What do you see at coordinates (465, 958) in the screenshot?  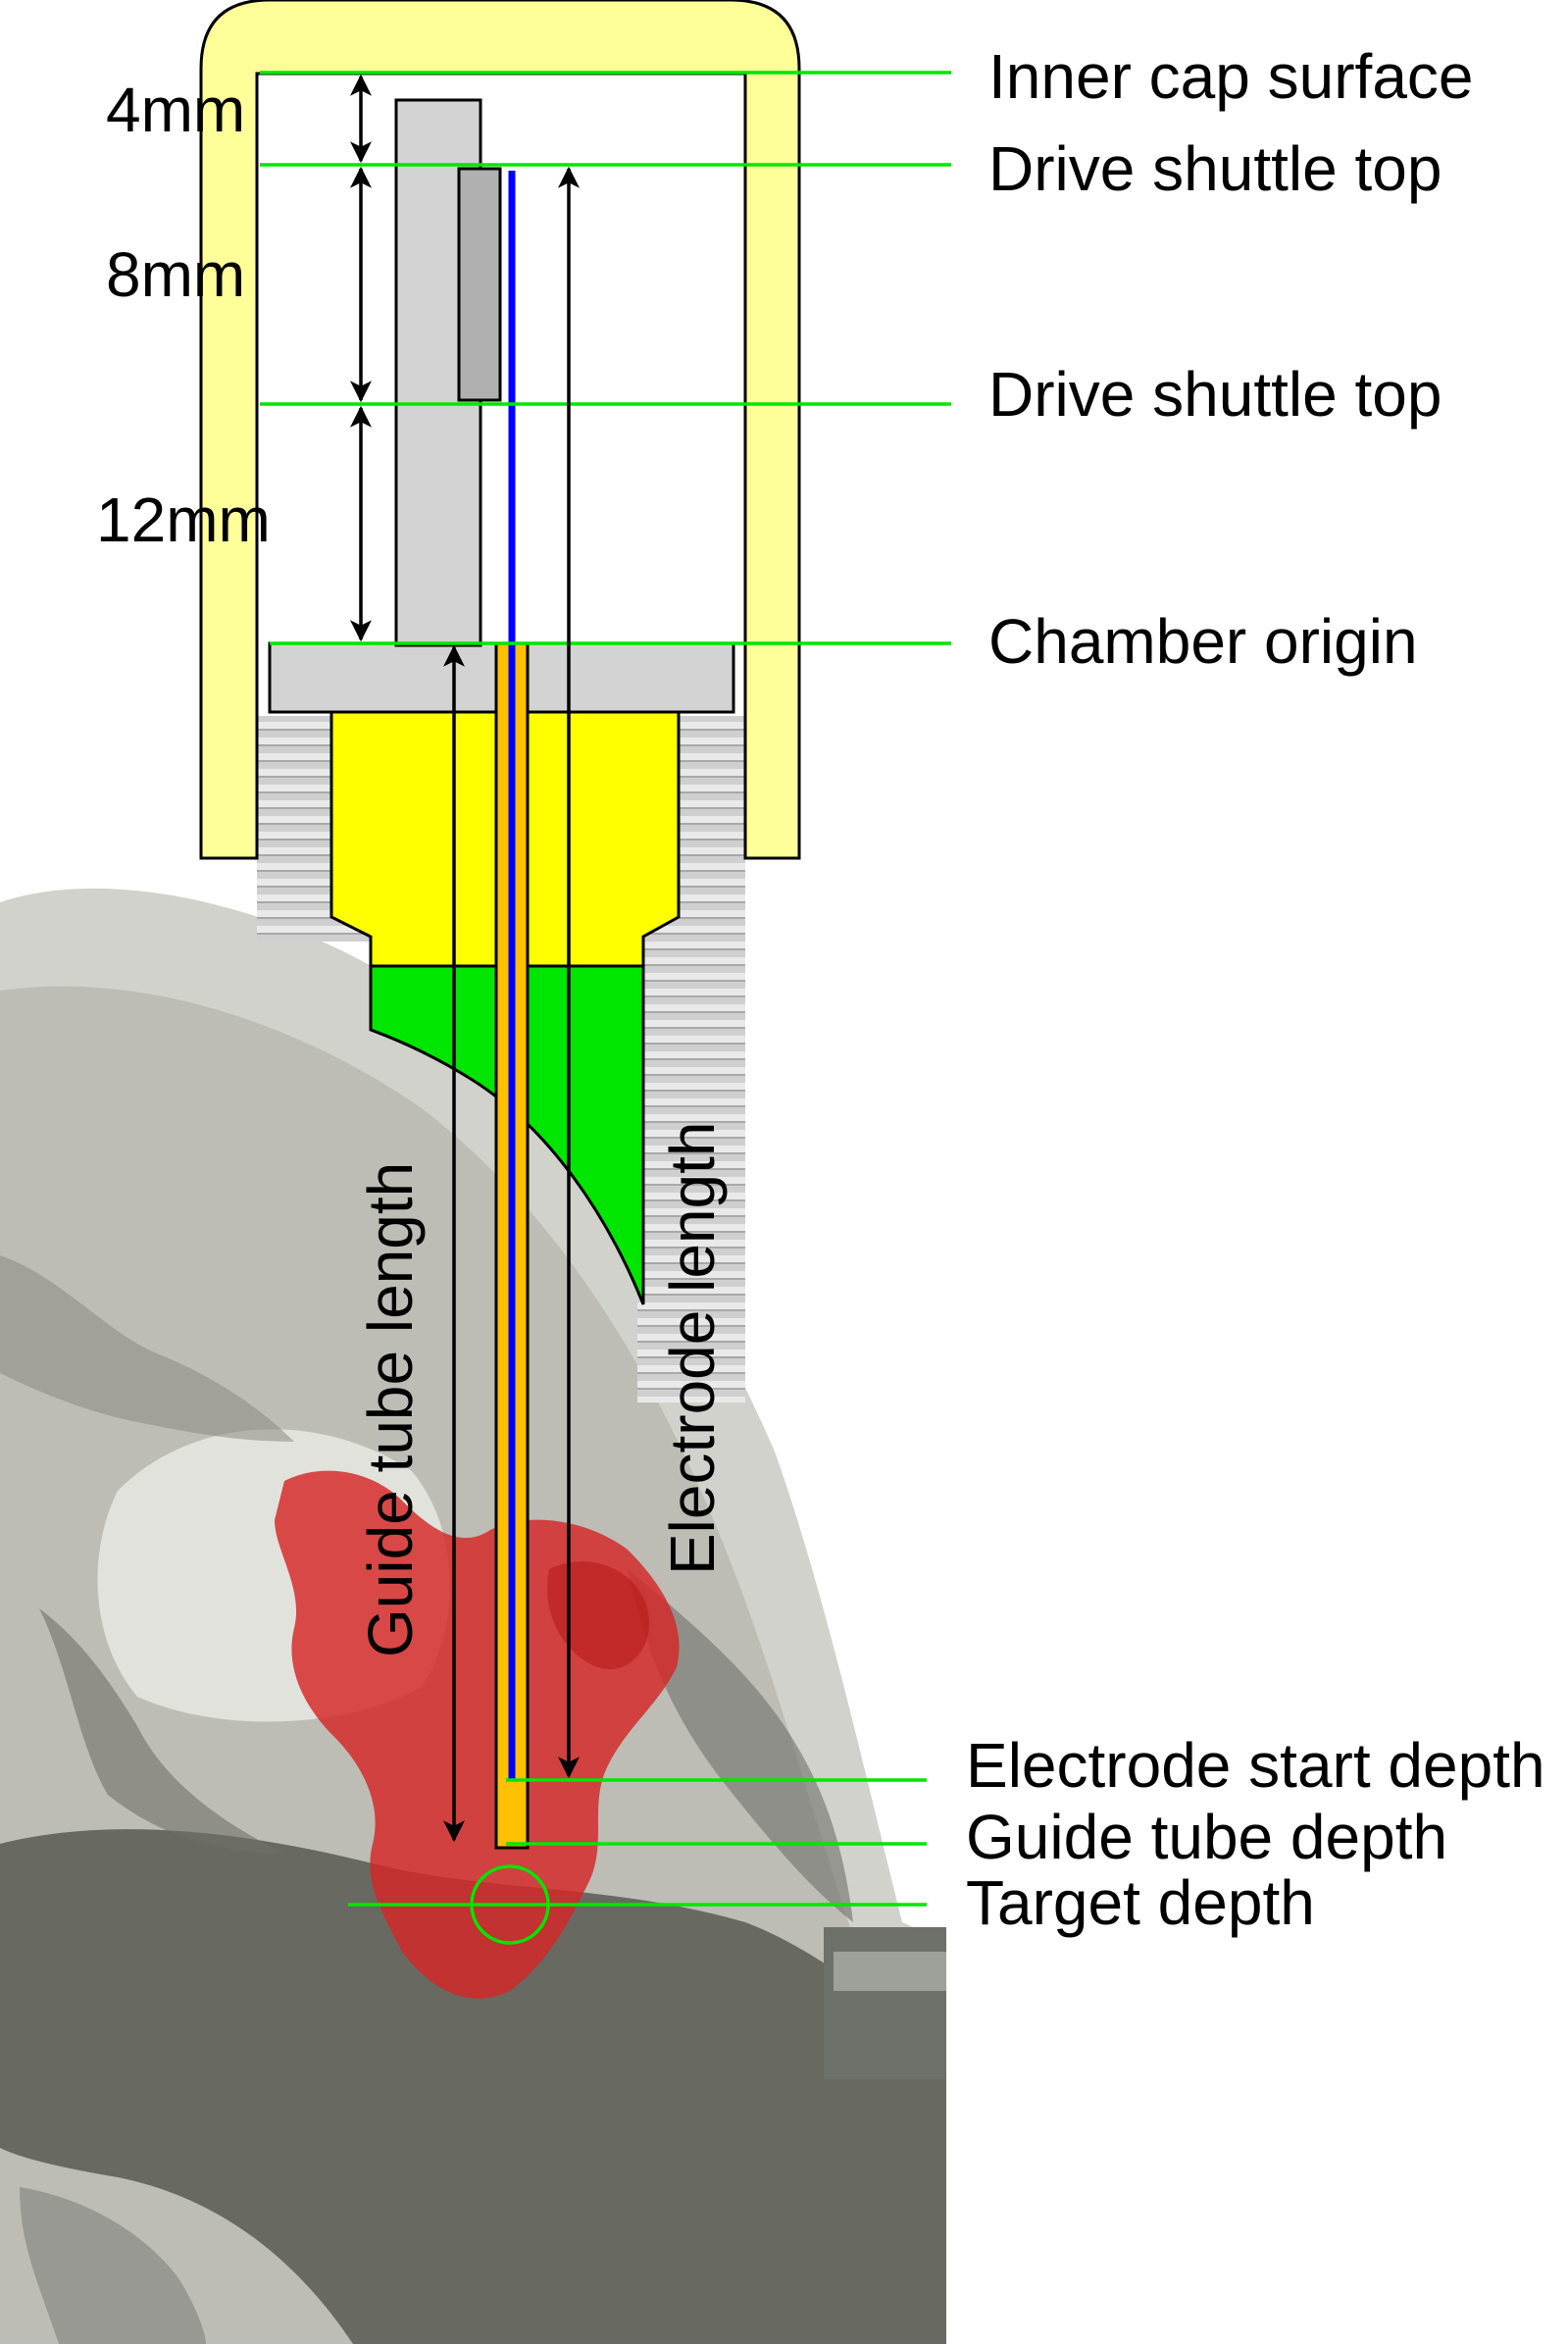 I see `dimension-arrows` at bounding box center [465, 958].